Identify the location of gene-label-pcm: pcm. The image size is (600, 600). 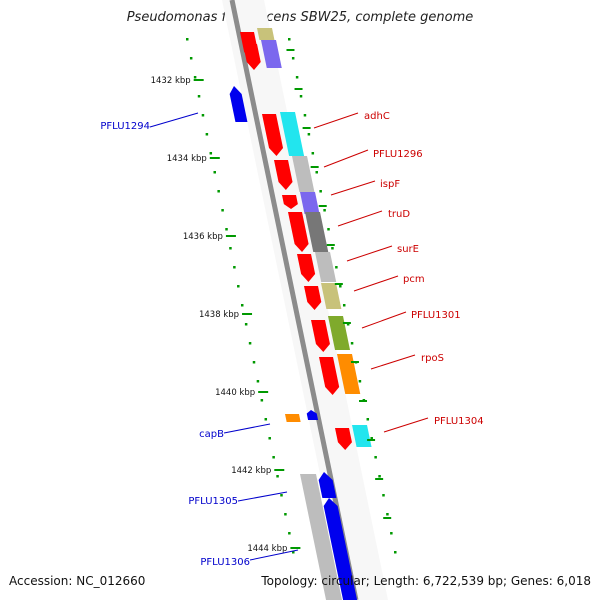
(414, 279).